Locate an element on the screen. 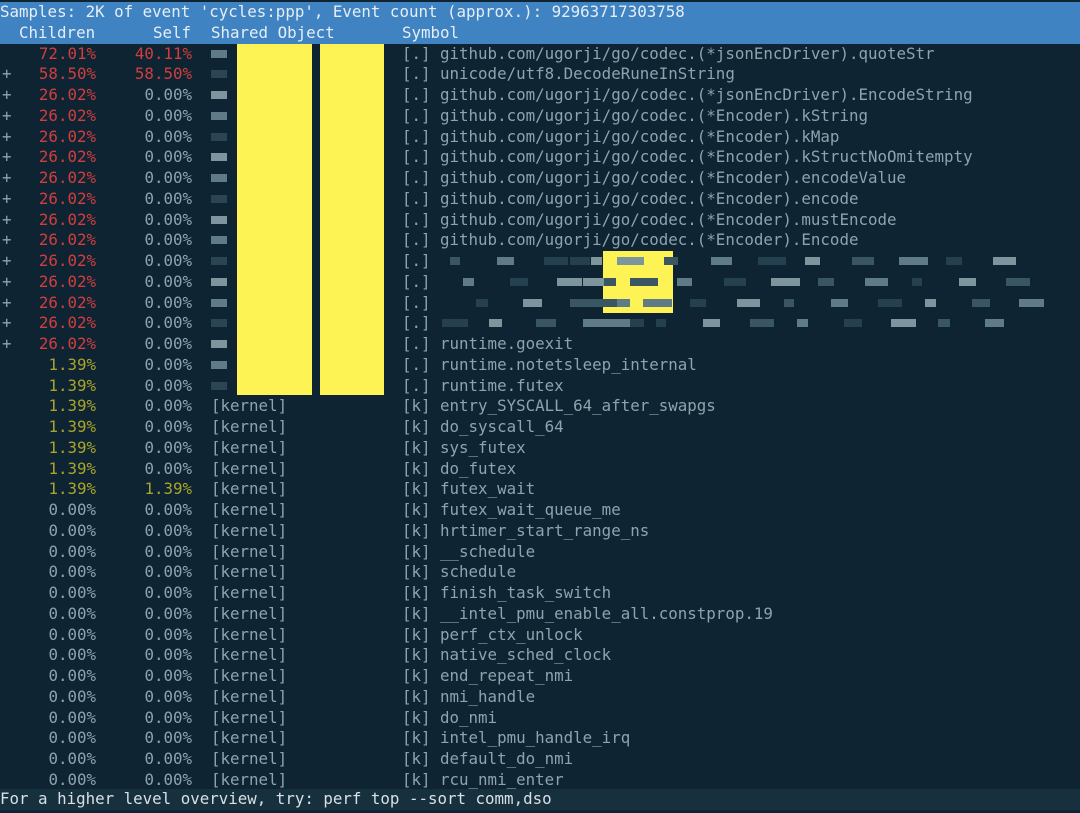  table-row: 0.00% 0.00% [kernel] [k] end_repeat_nmi is located at coordinates (540, 676).